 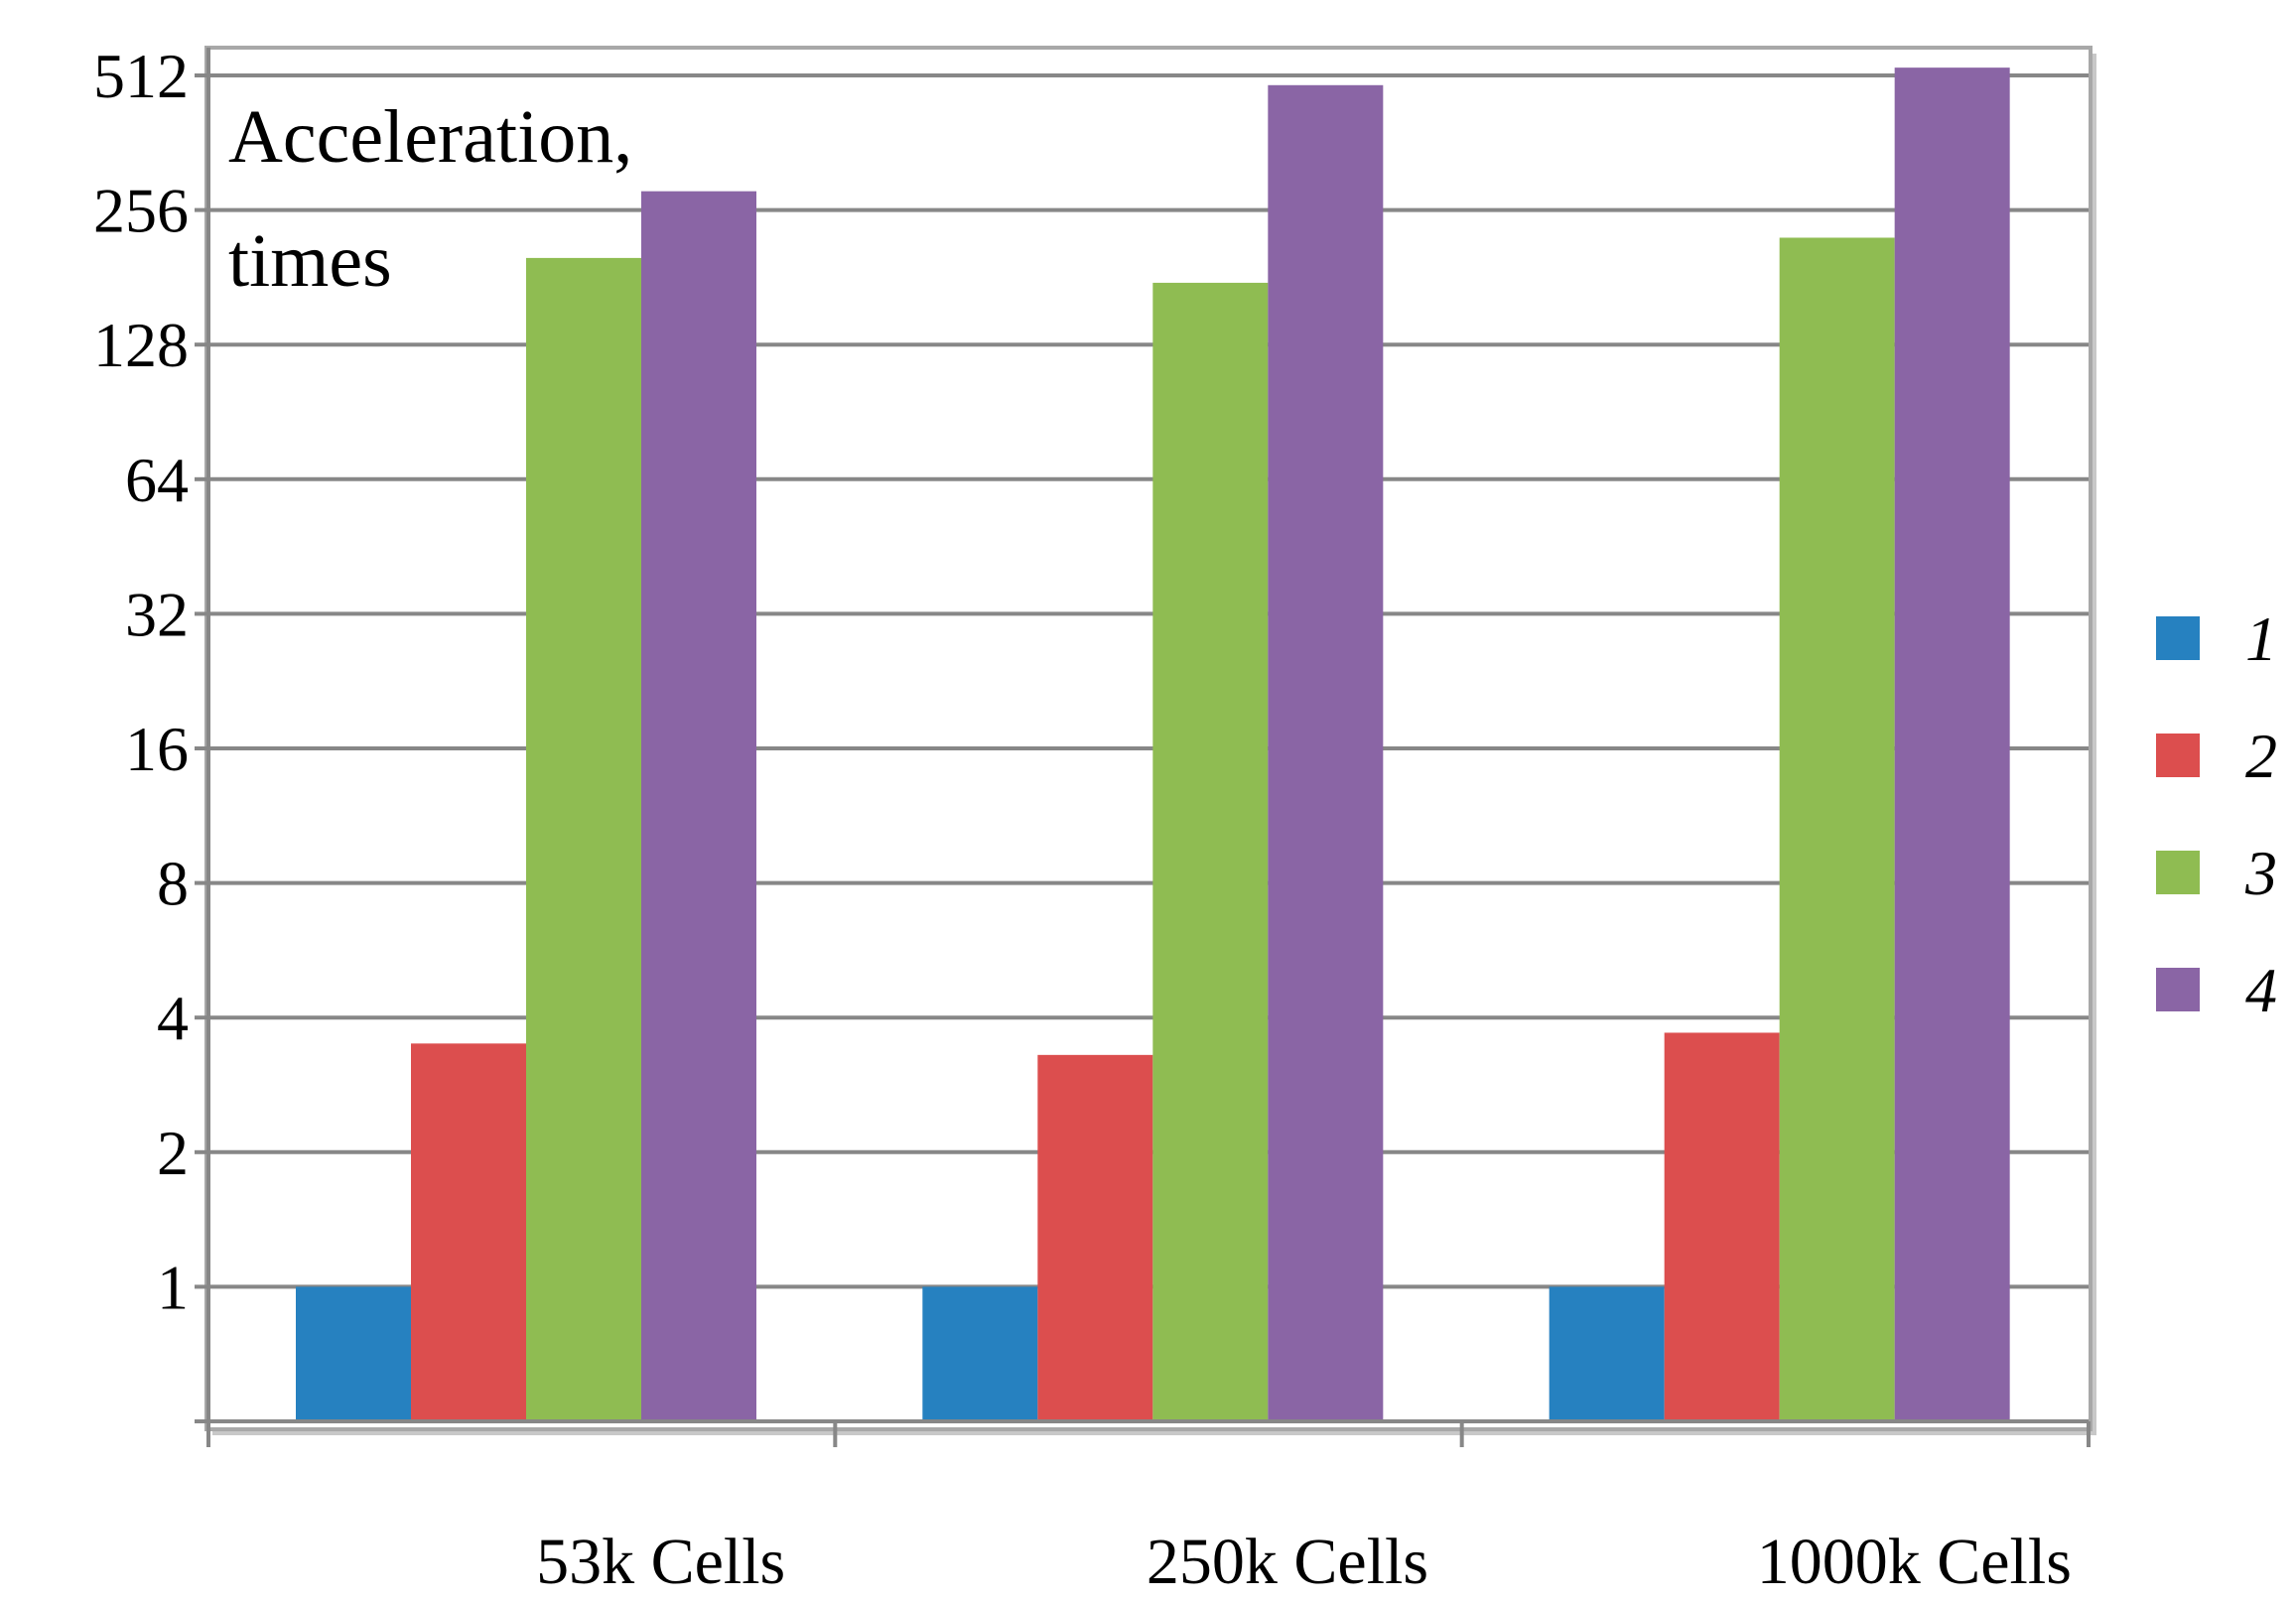 What do you see at coordinates (2261, 638) in the screenshot?
I see `legend-label-1: 1` at bounding box center [2261, 638].